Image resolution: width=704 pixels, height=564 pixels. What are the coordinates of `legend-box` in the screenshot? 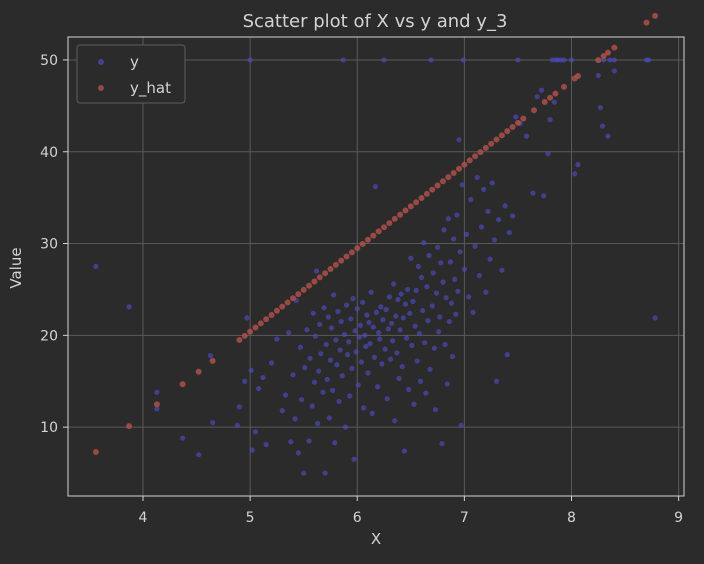 It's located at (131, 74).